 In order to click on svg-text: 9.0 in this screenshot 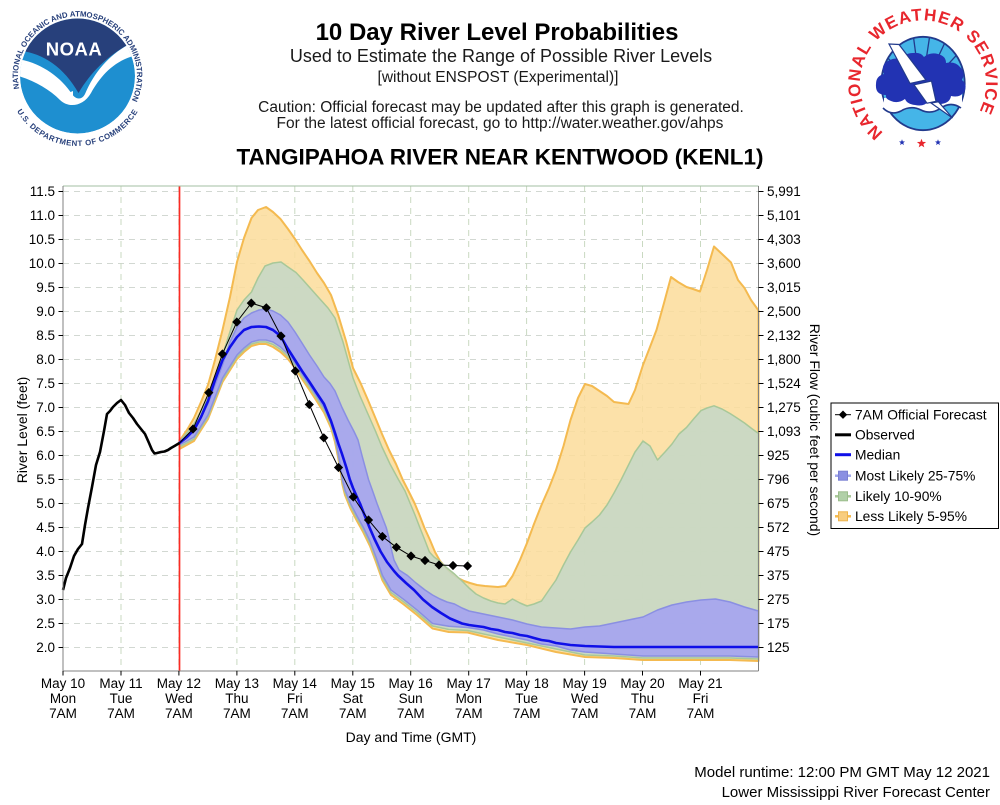, I will do `click(45, 311)`.